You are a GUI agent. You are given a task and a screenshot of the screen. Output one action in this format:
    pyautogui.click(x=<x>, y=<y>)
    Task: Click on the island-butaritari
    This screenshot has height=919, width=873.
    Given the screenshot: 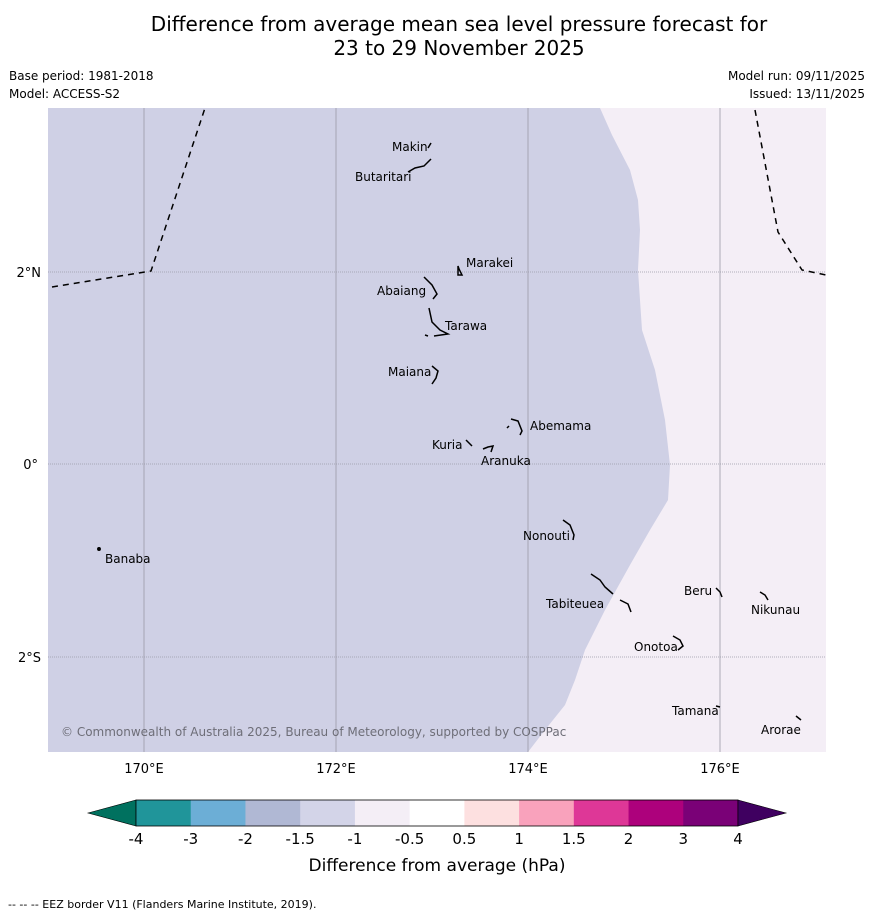 What is the action you would take?
    pyautogui.click(x=419, y=165)
    